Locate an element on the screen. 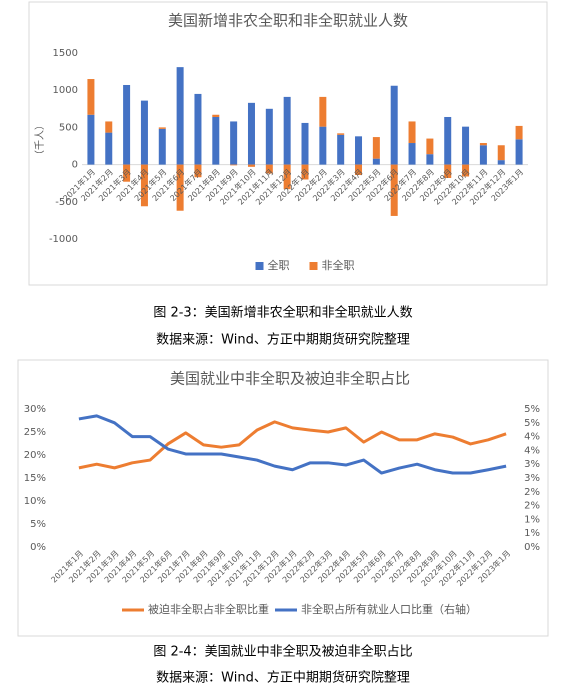 The image size is (567, 694). y-tick-label: 0 is located at coordinates (75, 165).